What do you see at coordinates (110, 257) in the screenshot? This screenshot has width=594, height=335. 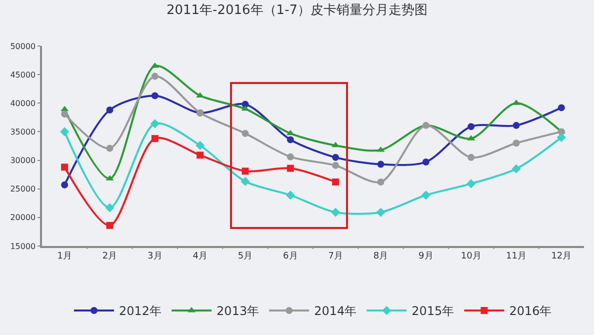 I see `x-tick-label: 2月` at bounding box center [110, 257].